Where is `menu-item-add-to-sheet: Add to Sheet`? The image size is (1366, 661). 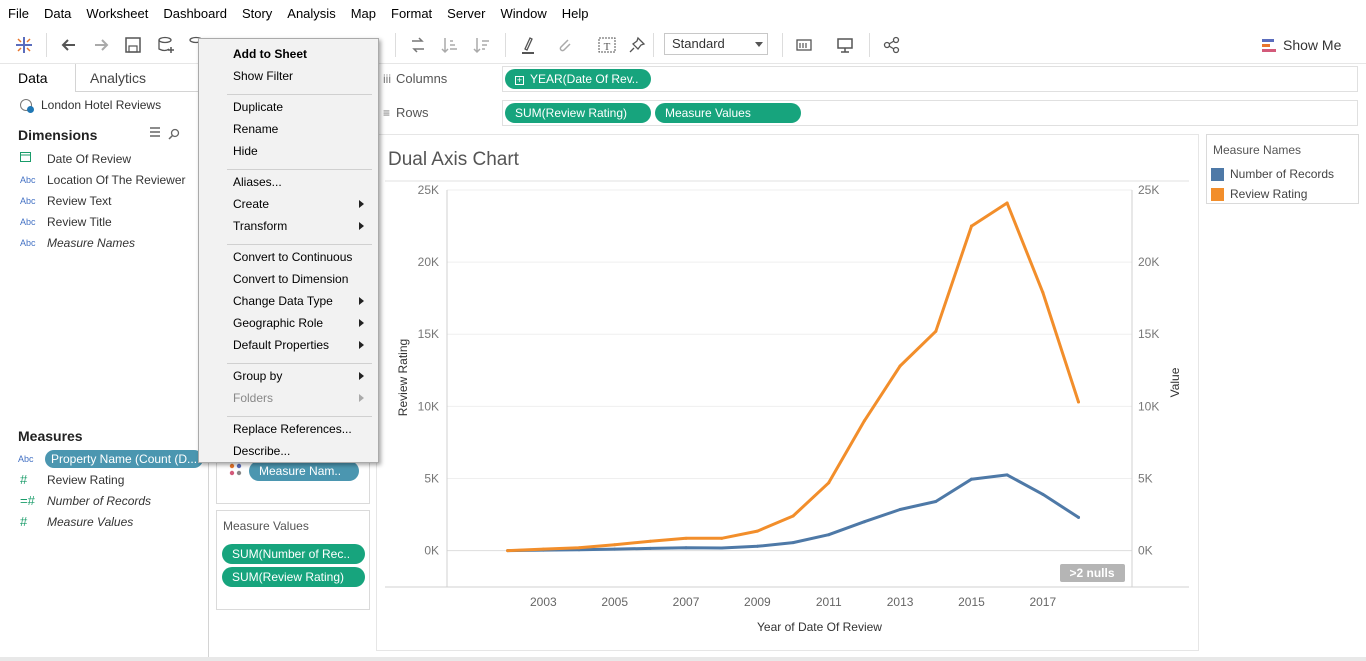
menu-item-add-to-sheet: Add to Sheet is located at coordinates (270, 54).